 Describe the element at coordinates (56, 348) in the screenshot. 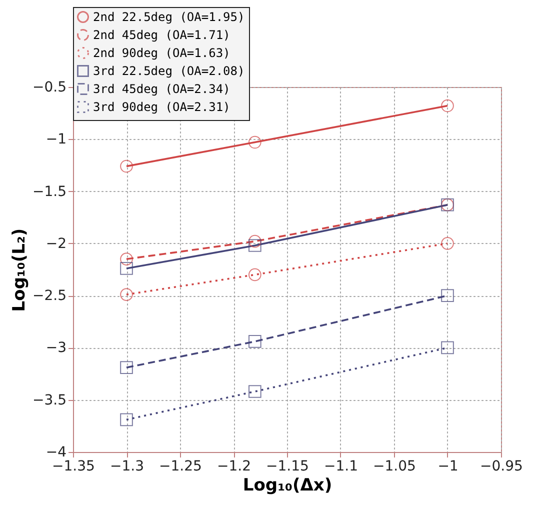

I see `y-tick-label: −3` at that location.